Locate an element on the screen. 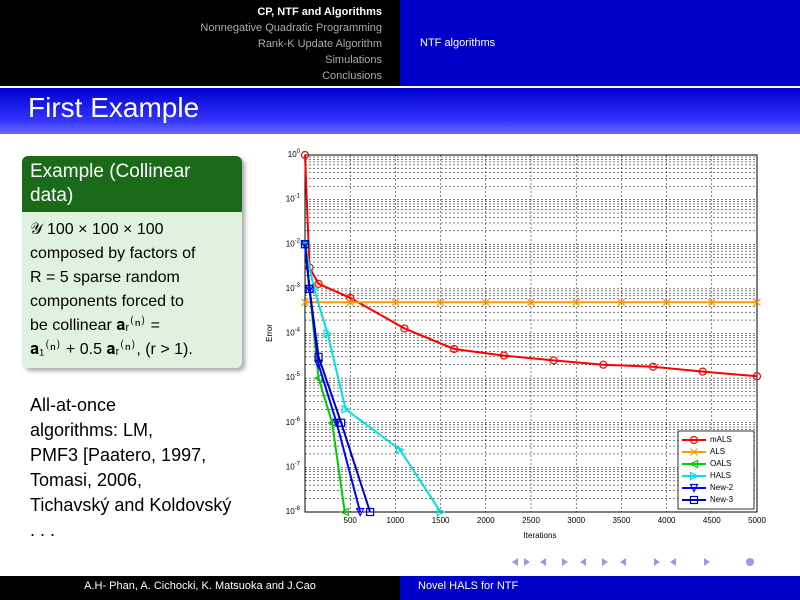  footer-right is located at coordinates (600, 588).